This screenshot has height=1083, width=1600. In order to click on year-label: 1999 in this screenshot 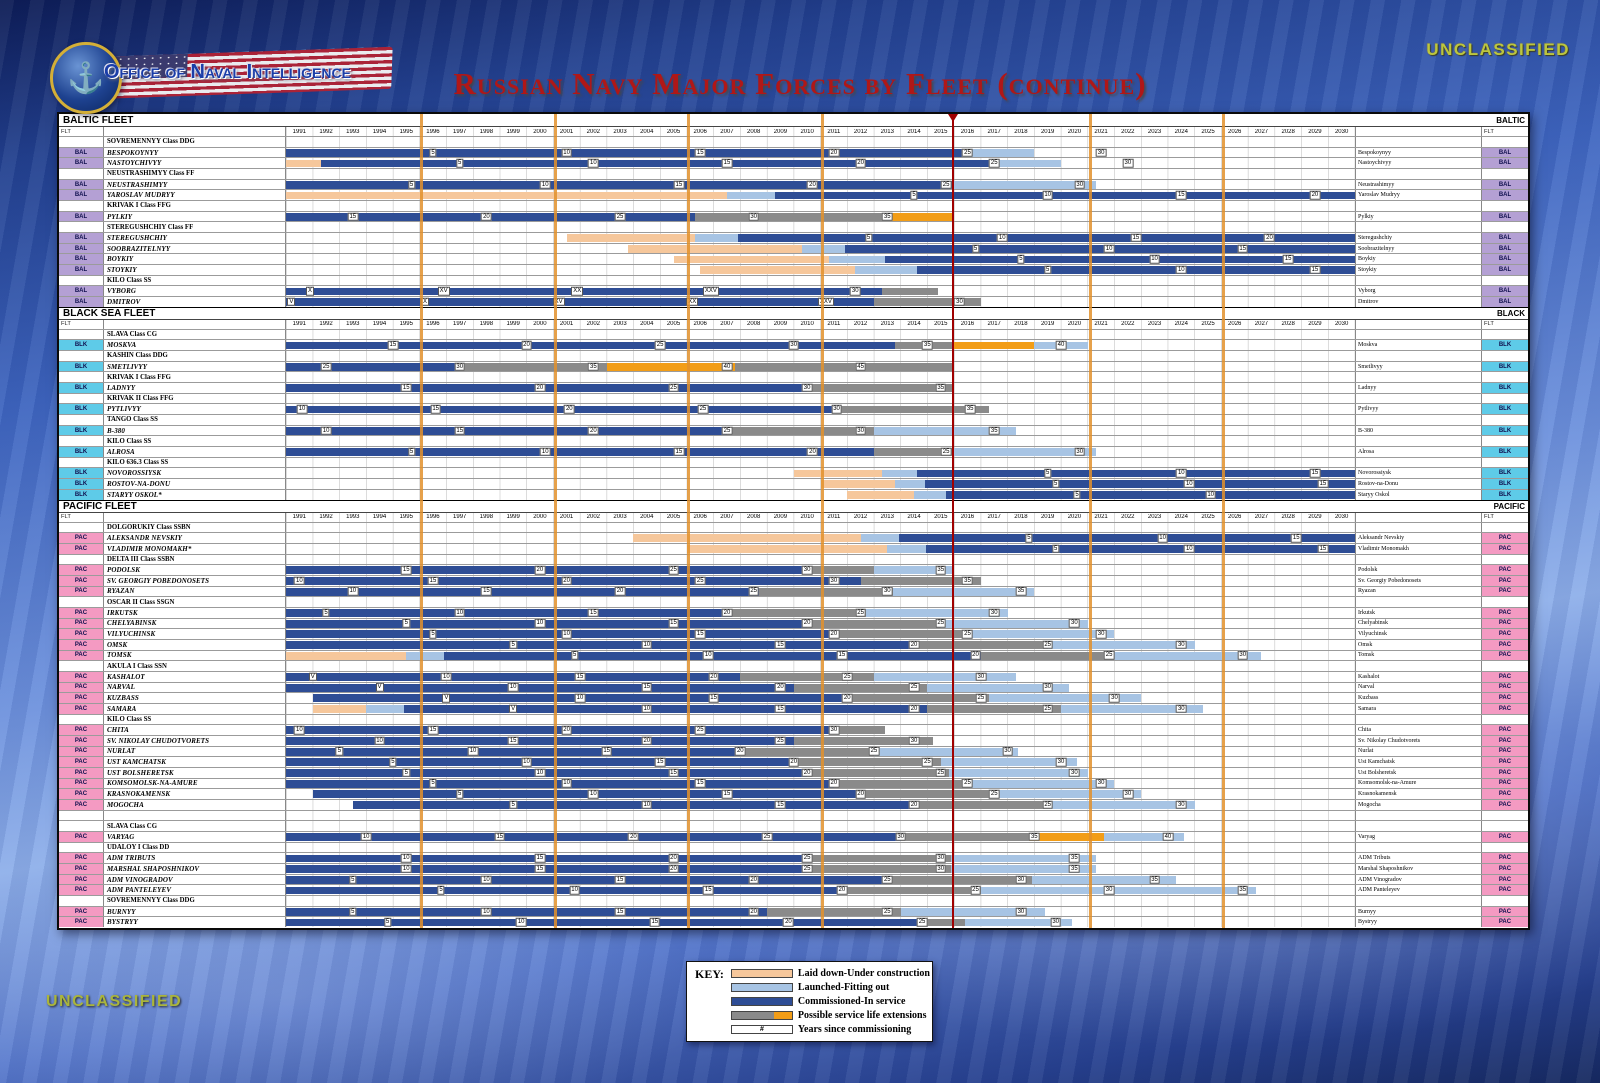, I will do `click(513, 131)`.